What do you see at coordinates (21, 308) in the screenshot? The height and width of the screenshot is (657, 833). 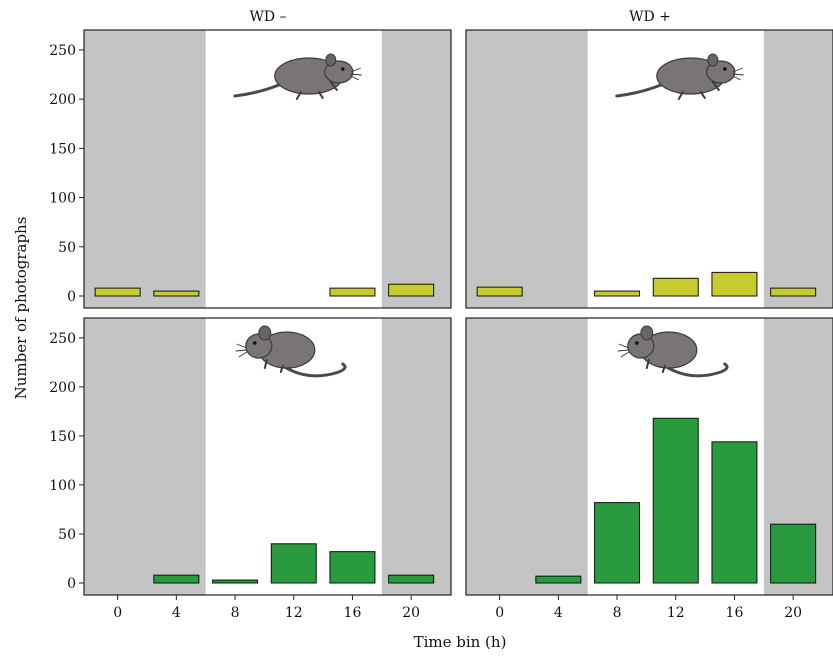 I see `y-axis-title: Number of photographs` at bounding box center [21, 308].